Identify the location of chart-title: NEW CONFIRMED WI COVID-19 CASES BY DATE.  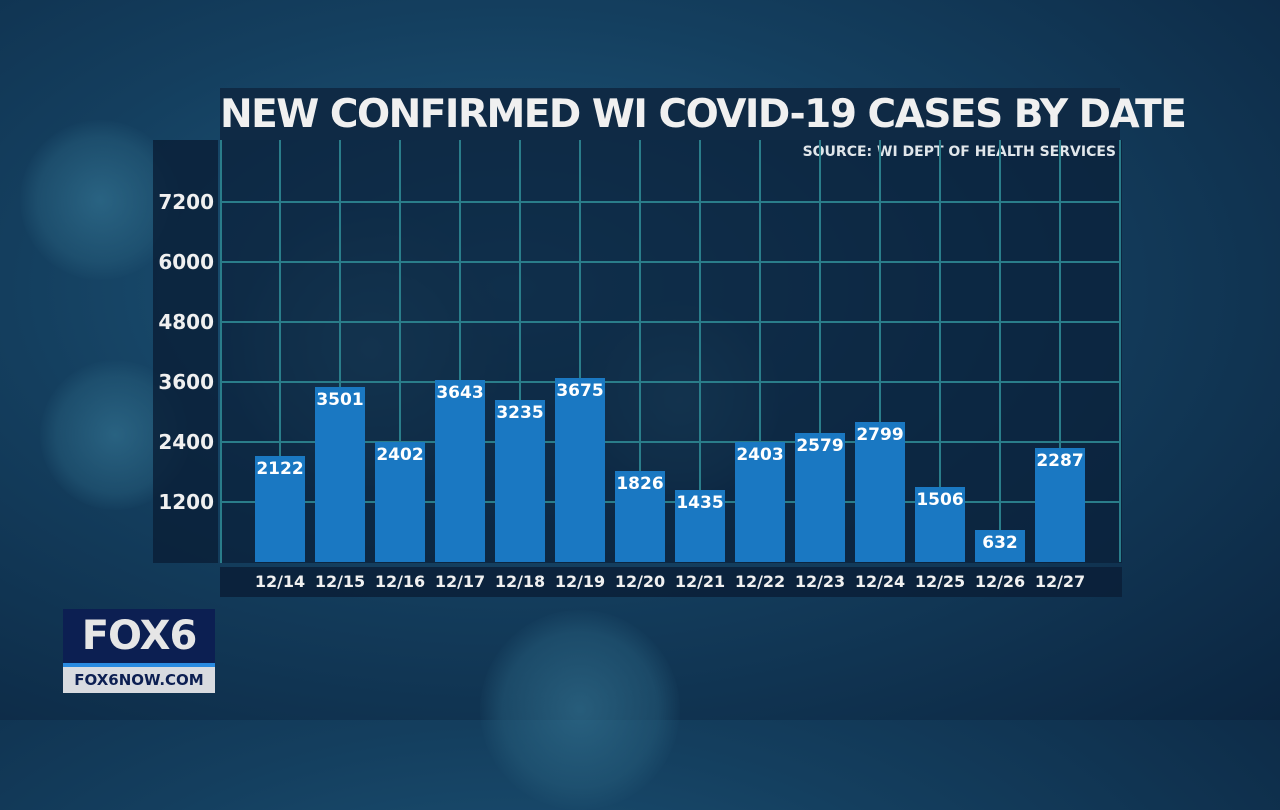
(703, 114).